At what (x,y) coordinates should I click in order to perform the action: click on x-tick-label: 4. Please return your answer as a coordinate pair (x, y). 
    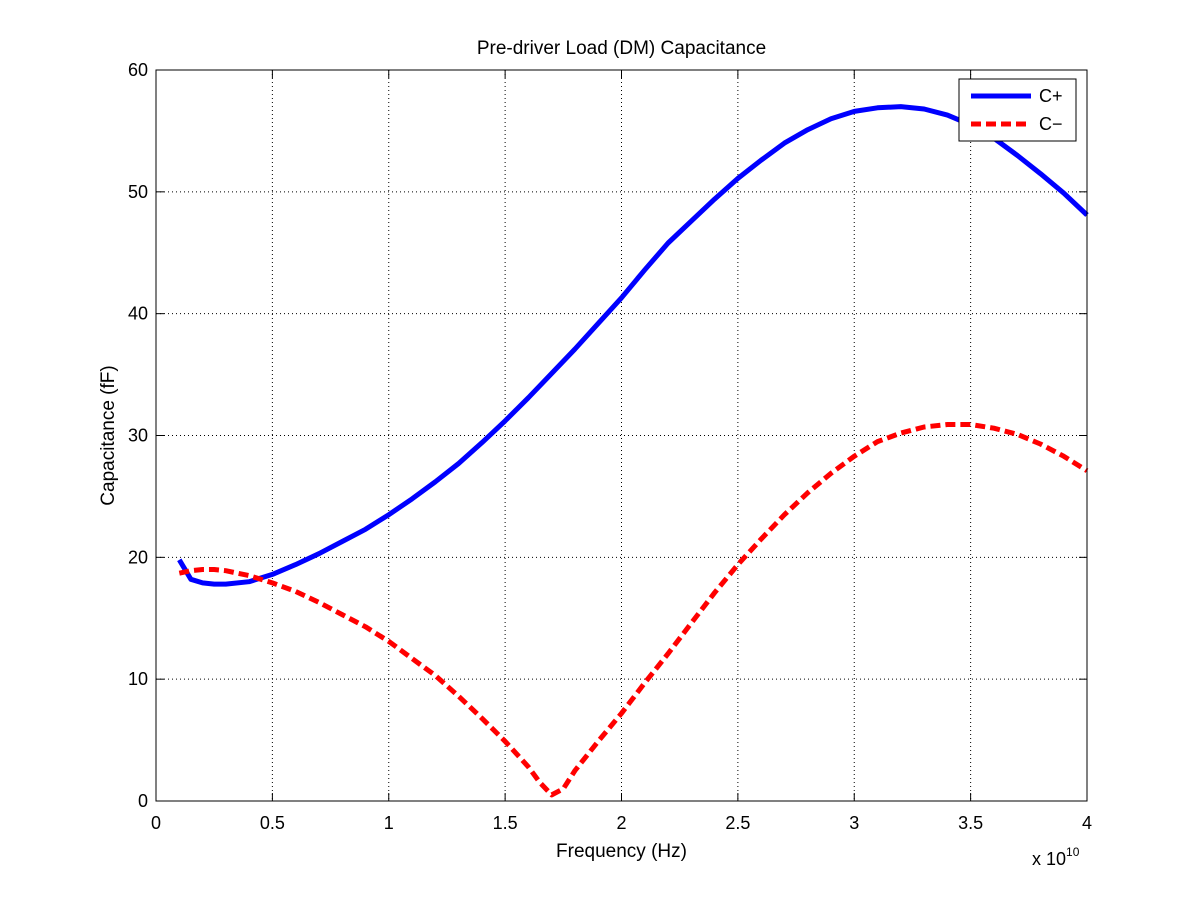
    Looking at the image, I should click on (1087, 823).